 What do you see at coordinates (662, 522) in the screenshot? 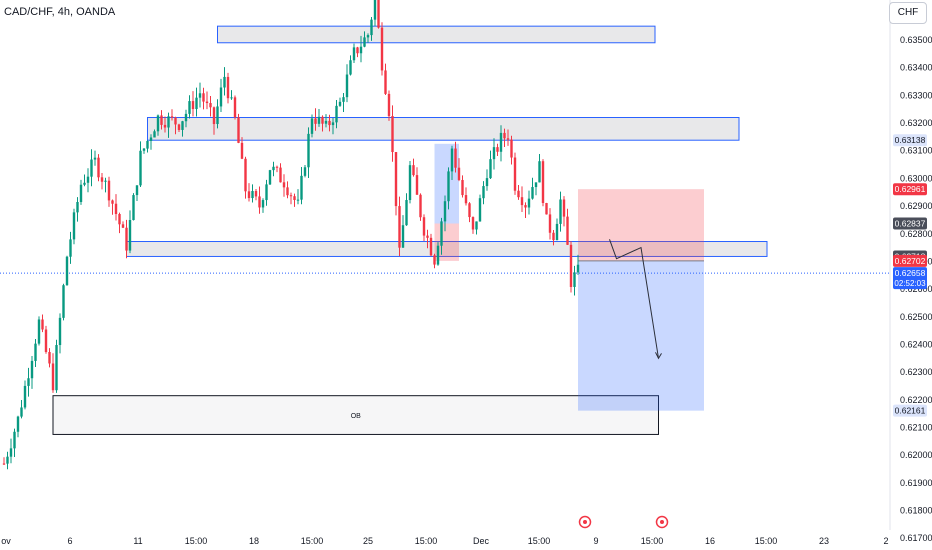
I see `event-dot` at bounding box center [662, 522].